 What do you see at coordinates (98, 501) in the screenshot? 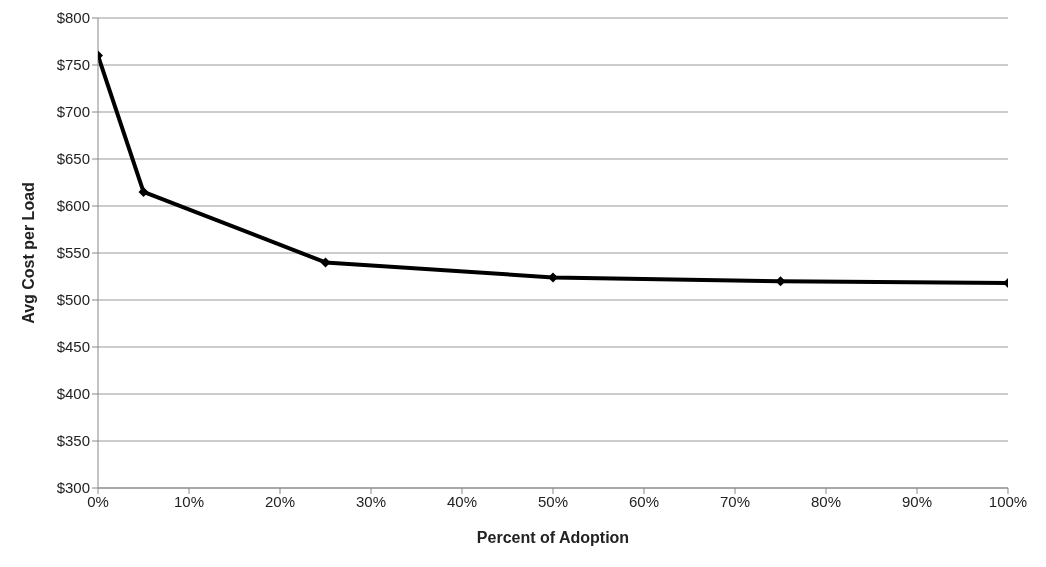
I see `x-tick-label: 0%` at bounding box center [98, 501].